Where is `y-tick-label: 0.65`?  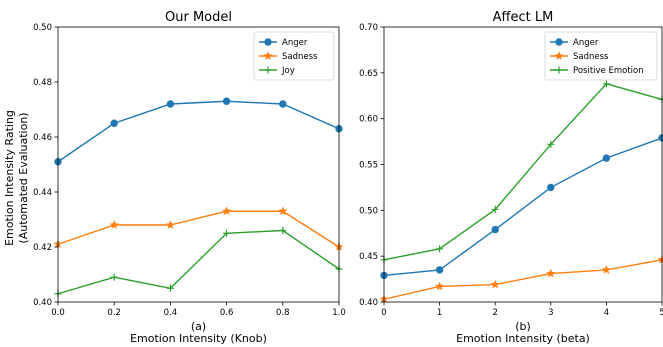
y-tick-label: 0.65 is located at coordinates (368, 74).